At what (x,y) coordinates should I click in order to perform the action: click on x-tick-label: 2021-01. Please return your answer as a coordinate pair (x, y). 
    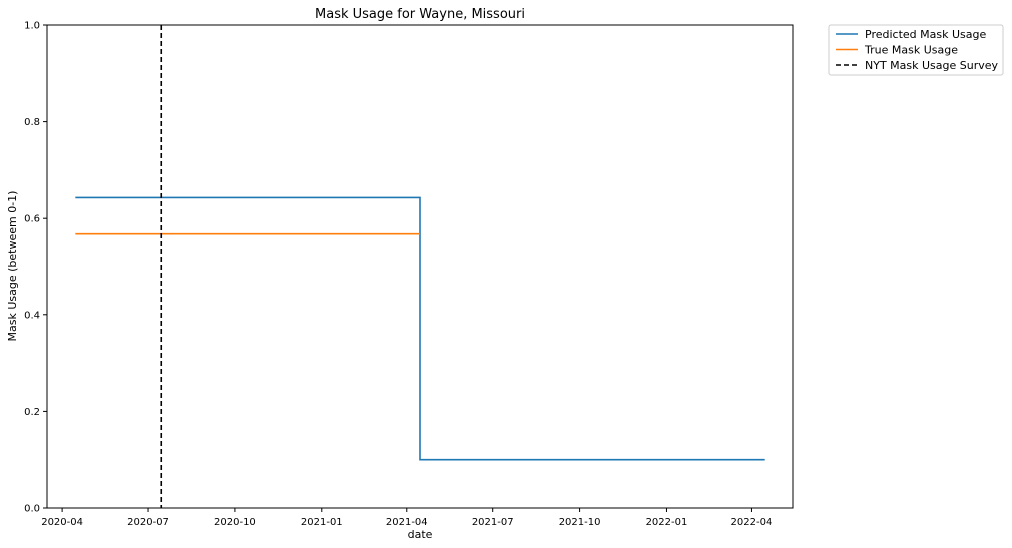
    Looking at the image, I should click on (322, 522).